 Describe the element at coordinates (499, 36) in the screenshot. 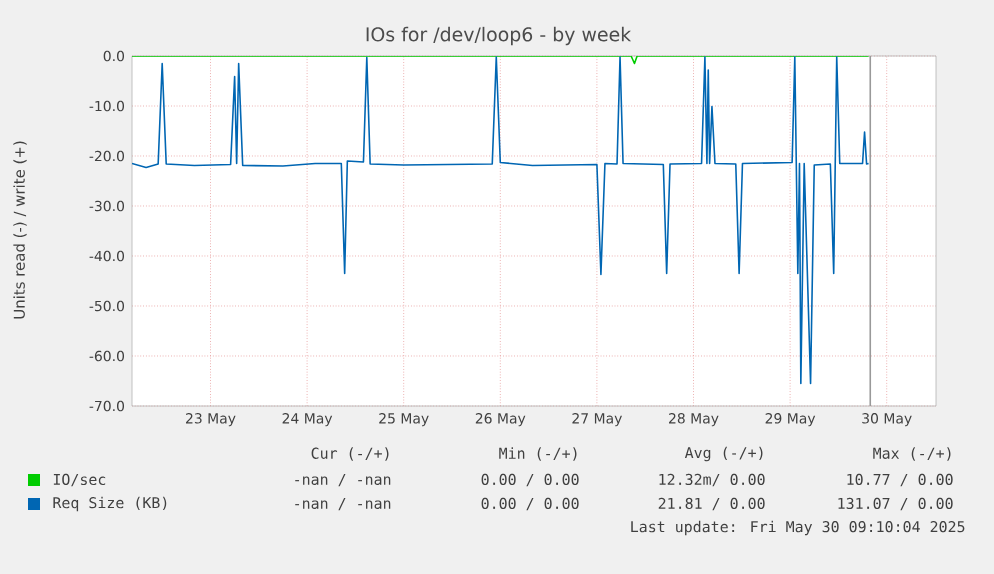

I see `chart-title: IOs for /dev/loop6 - by week` at that location.